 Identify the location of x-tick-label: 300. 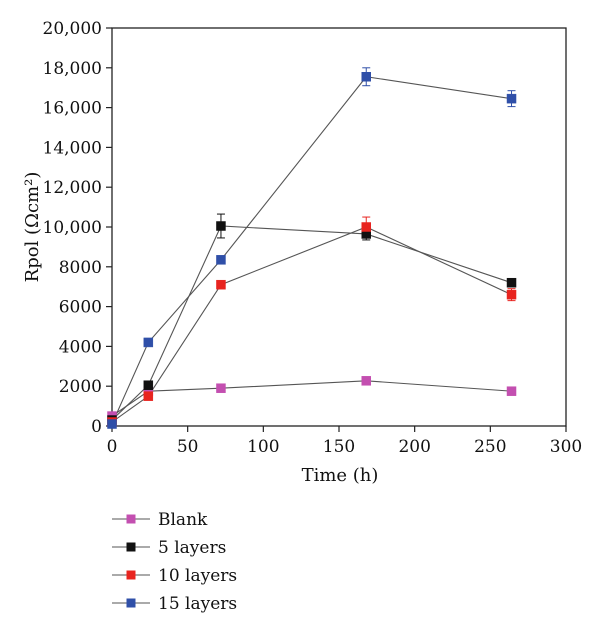
(566, 447).